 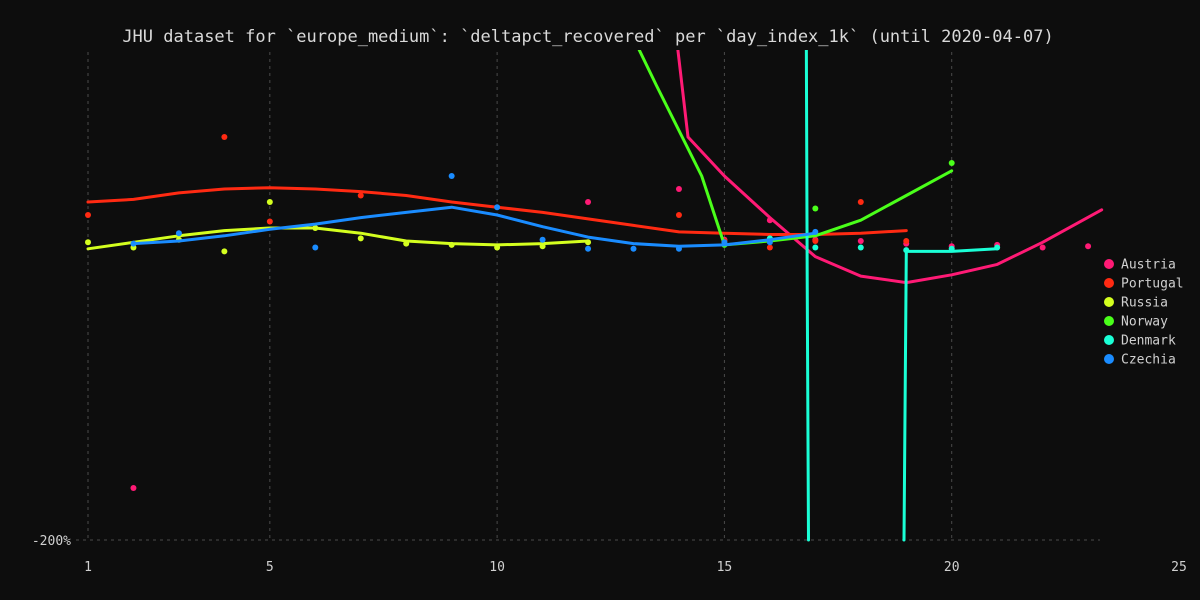 What do you see at coordinates (1144, 303) in the screenshot?
I see `legend-label-russia: Russia` at bounding box center [1144, 303].